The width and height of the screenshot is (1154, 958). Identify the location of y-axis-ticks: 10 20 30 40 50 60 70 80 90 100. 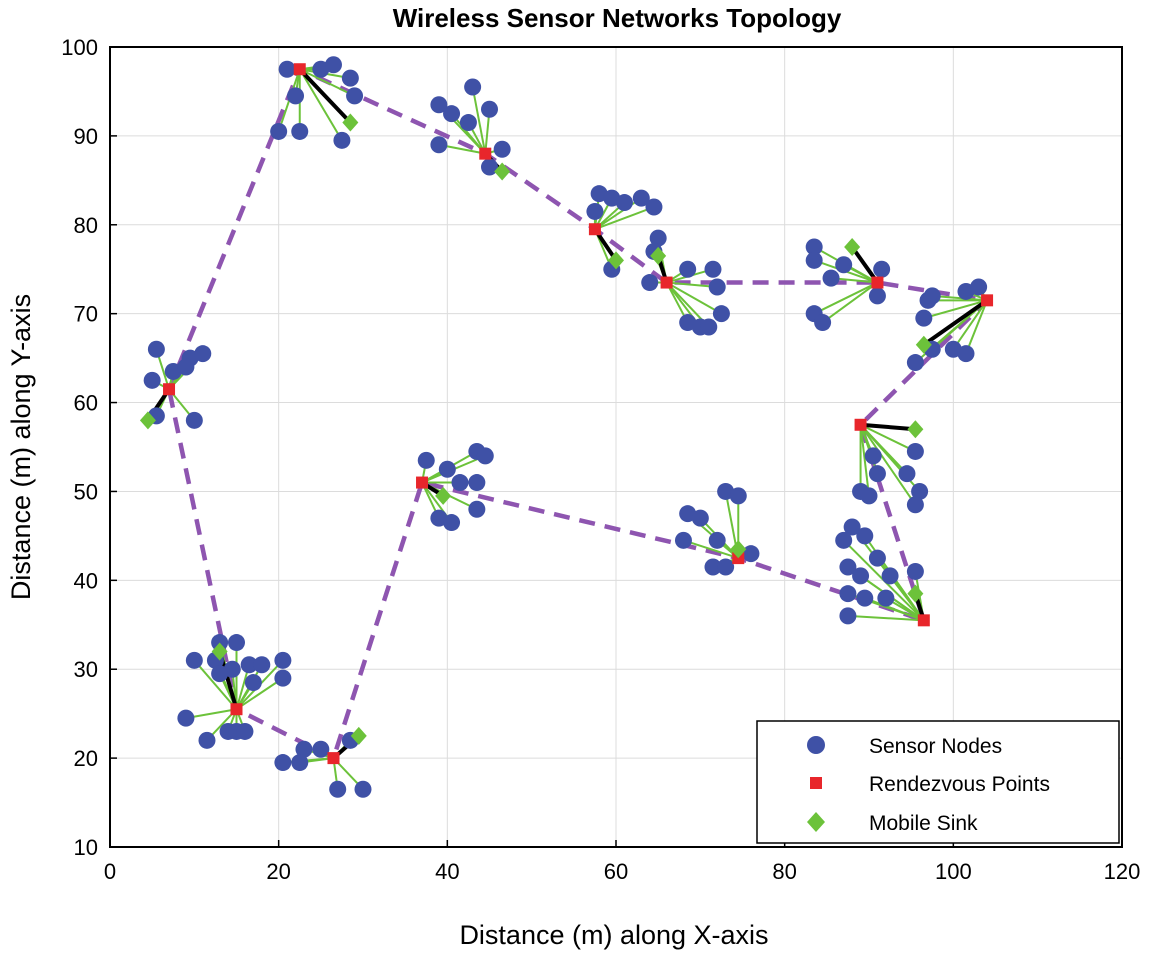
(89, 447).